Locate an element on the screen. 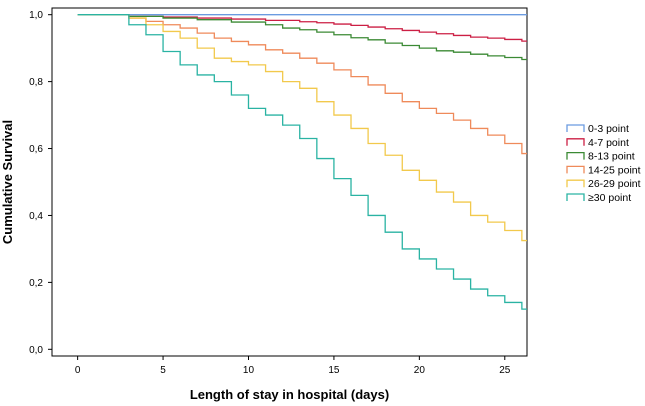 This screenshot has height=406, width=645. legend-label: ≥30 point is located at coordinates (609, 198).